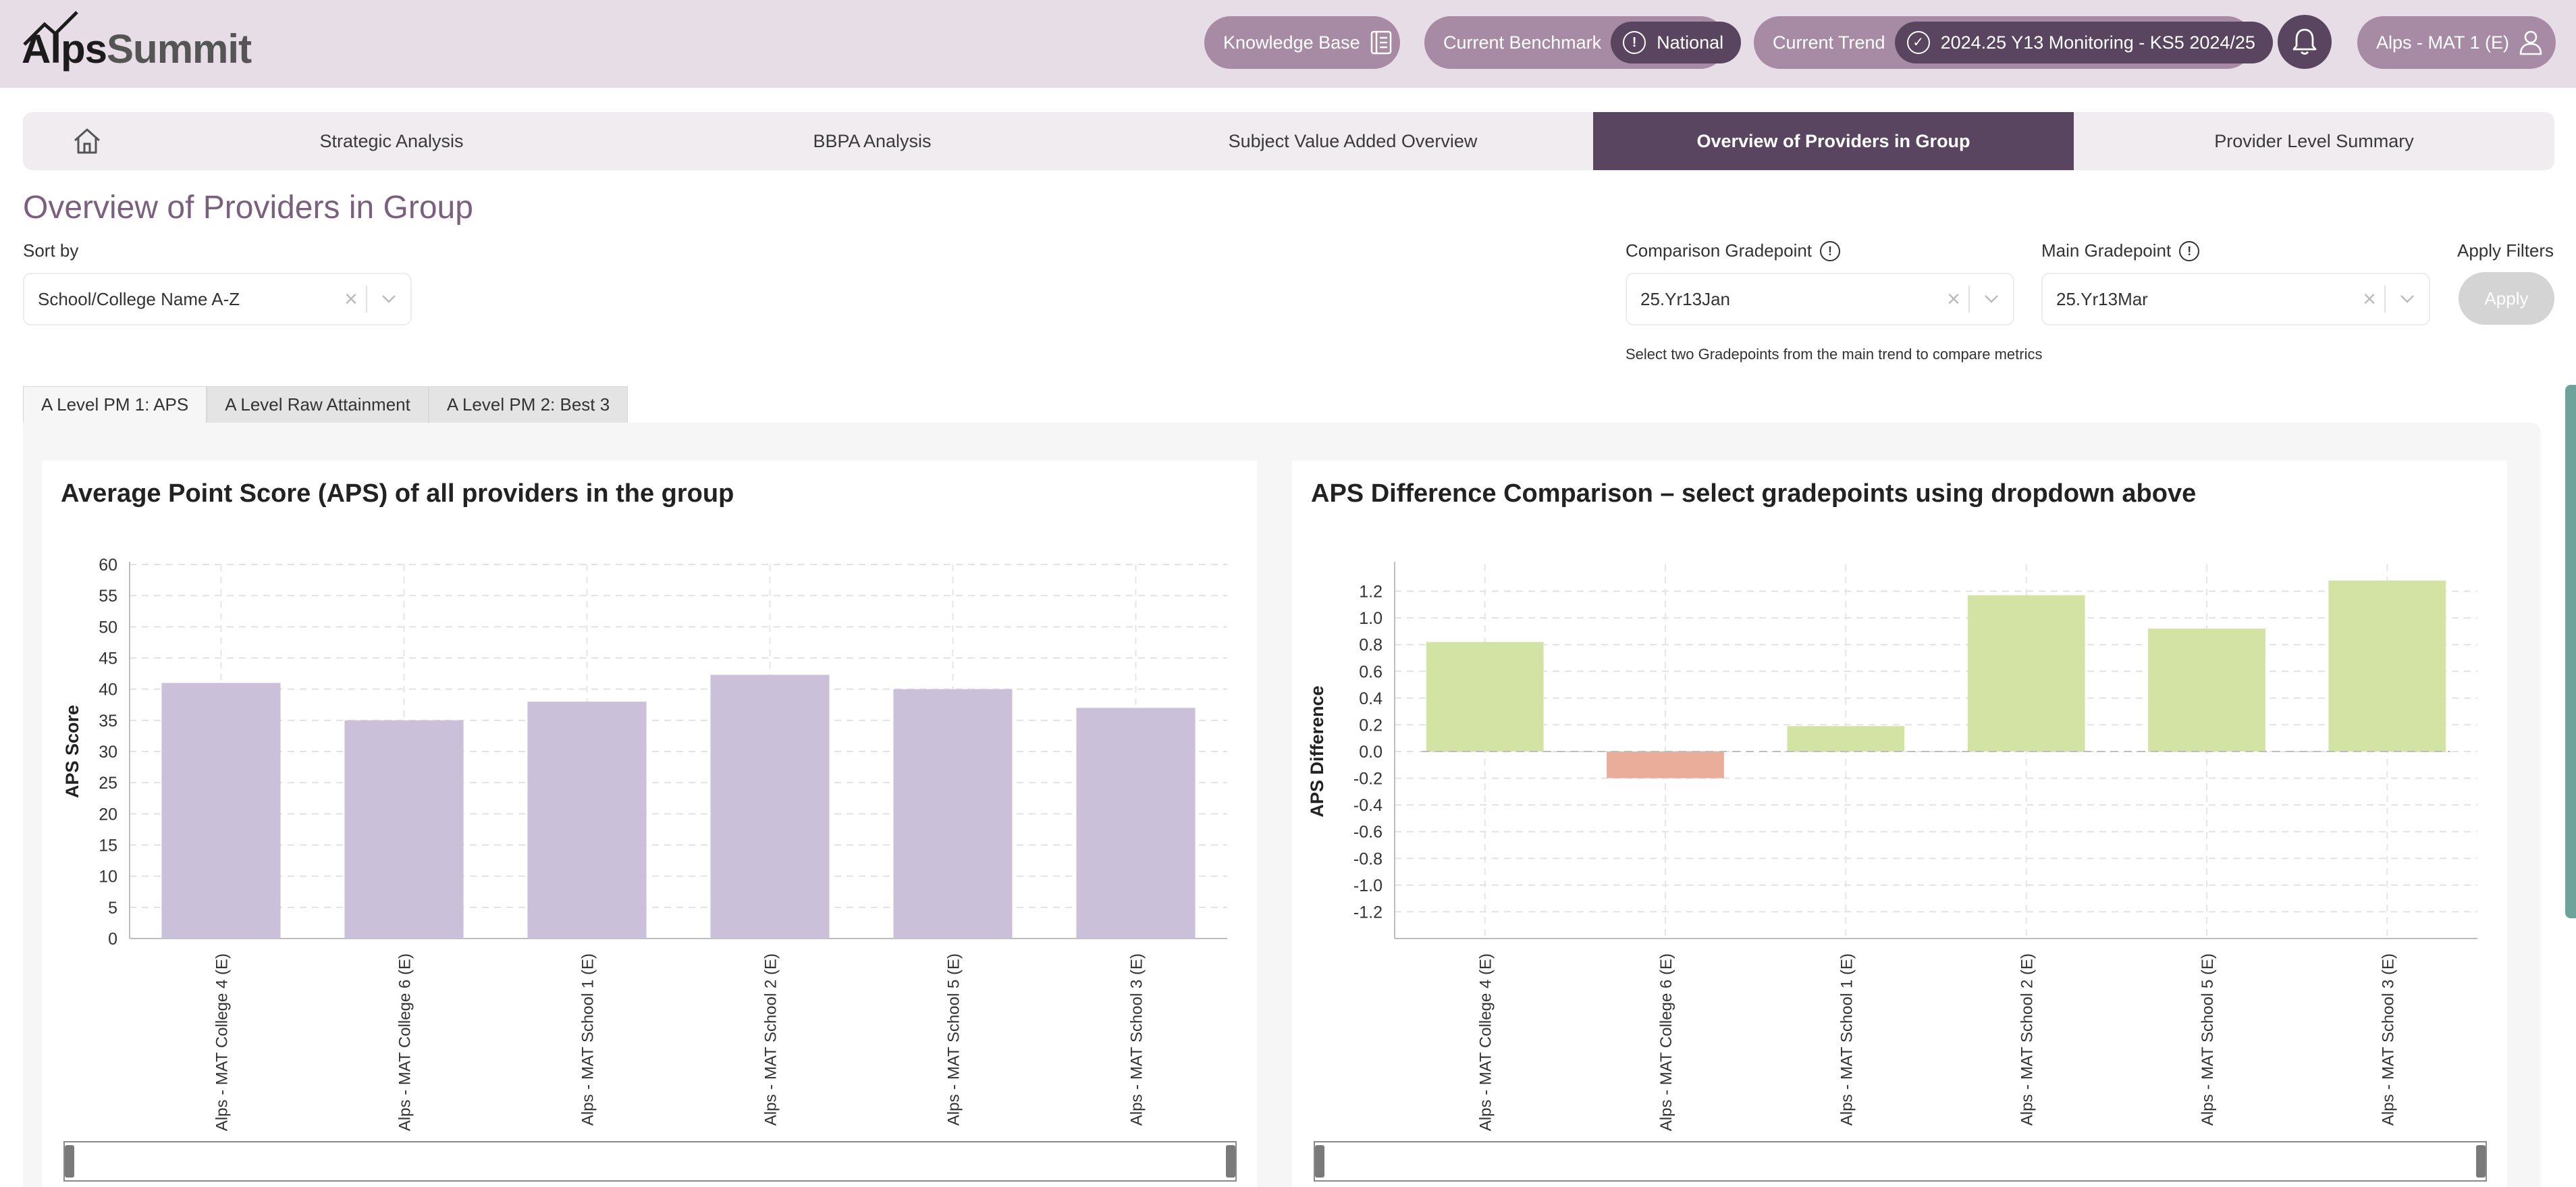 The image size is (2576, 1187). I want to click on logo-mountain-icon, so click(51, 29).